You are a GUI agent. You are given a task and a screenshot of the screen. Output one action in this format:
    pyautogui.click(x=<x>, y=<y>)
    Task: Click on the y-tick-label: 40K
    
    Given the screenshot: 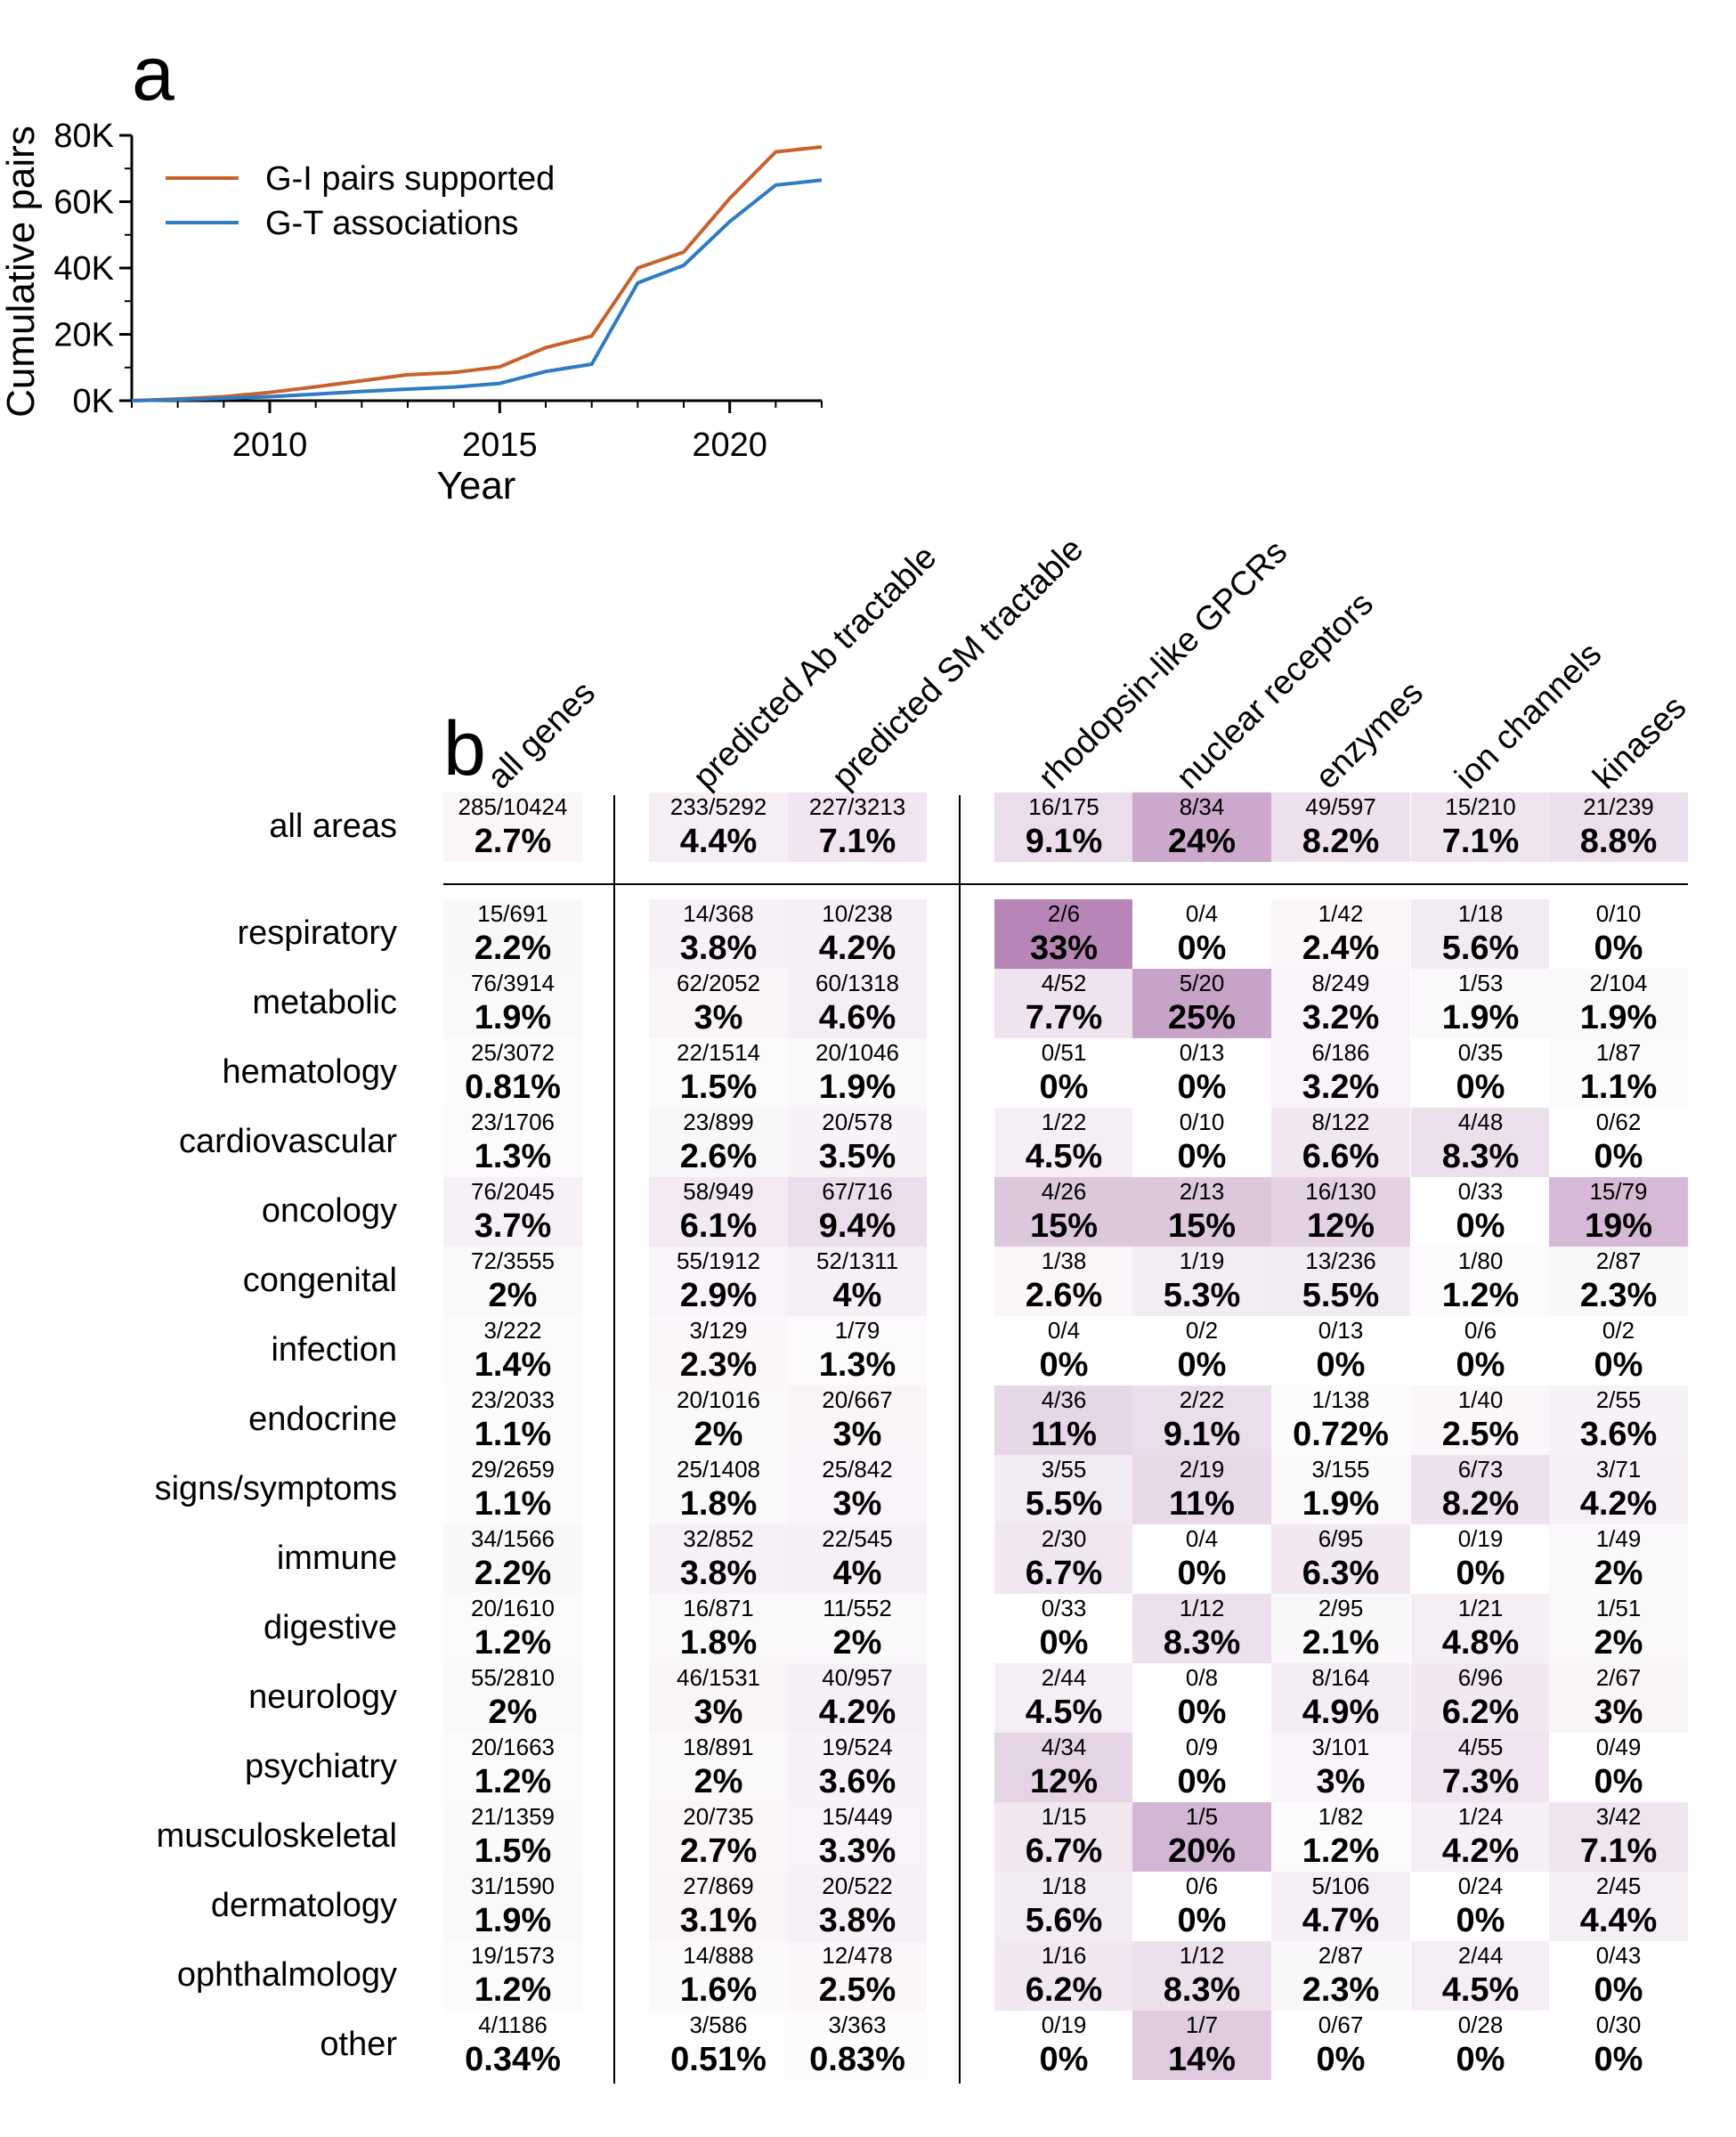 What is the action you would take?
    pyautogui.click(x=83, y=269)
    